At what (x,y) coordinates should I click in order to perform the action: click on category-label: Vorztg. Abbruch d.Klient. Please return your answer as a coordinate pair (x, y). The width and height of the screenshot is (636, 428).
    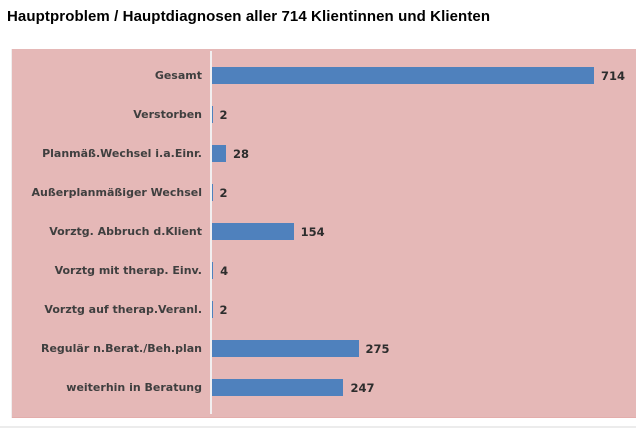
    Looking at the image, I should click on (125, 231).